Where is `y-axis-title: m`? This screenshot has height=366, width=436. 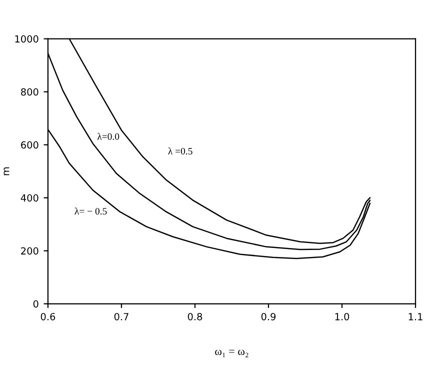 y-axis-title: m is located at coordinates (7, 171).